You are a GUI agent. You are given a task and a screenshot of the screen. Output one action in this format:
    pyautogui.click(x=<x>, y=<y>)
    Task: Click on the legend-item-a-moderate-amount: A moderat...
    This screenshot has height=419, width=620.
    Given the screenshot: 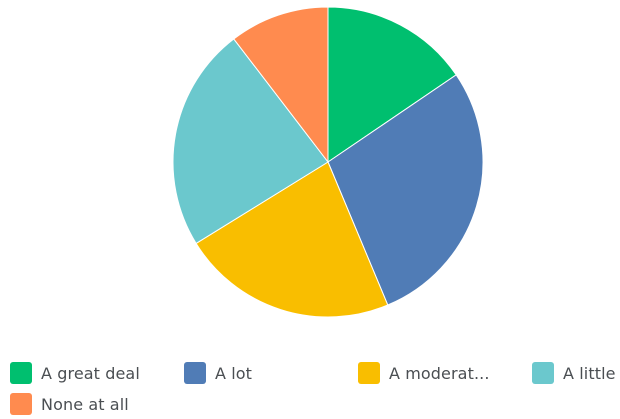 What is the action you would take?
    pyautogui.click(x=424, y=373)
    